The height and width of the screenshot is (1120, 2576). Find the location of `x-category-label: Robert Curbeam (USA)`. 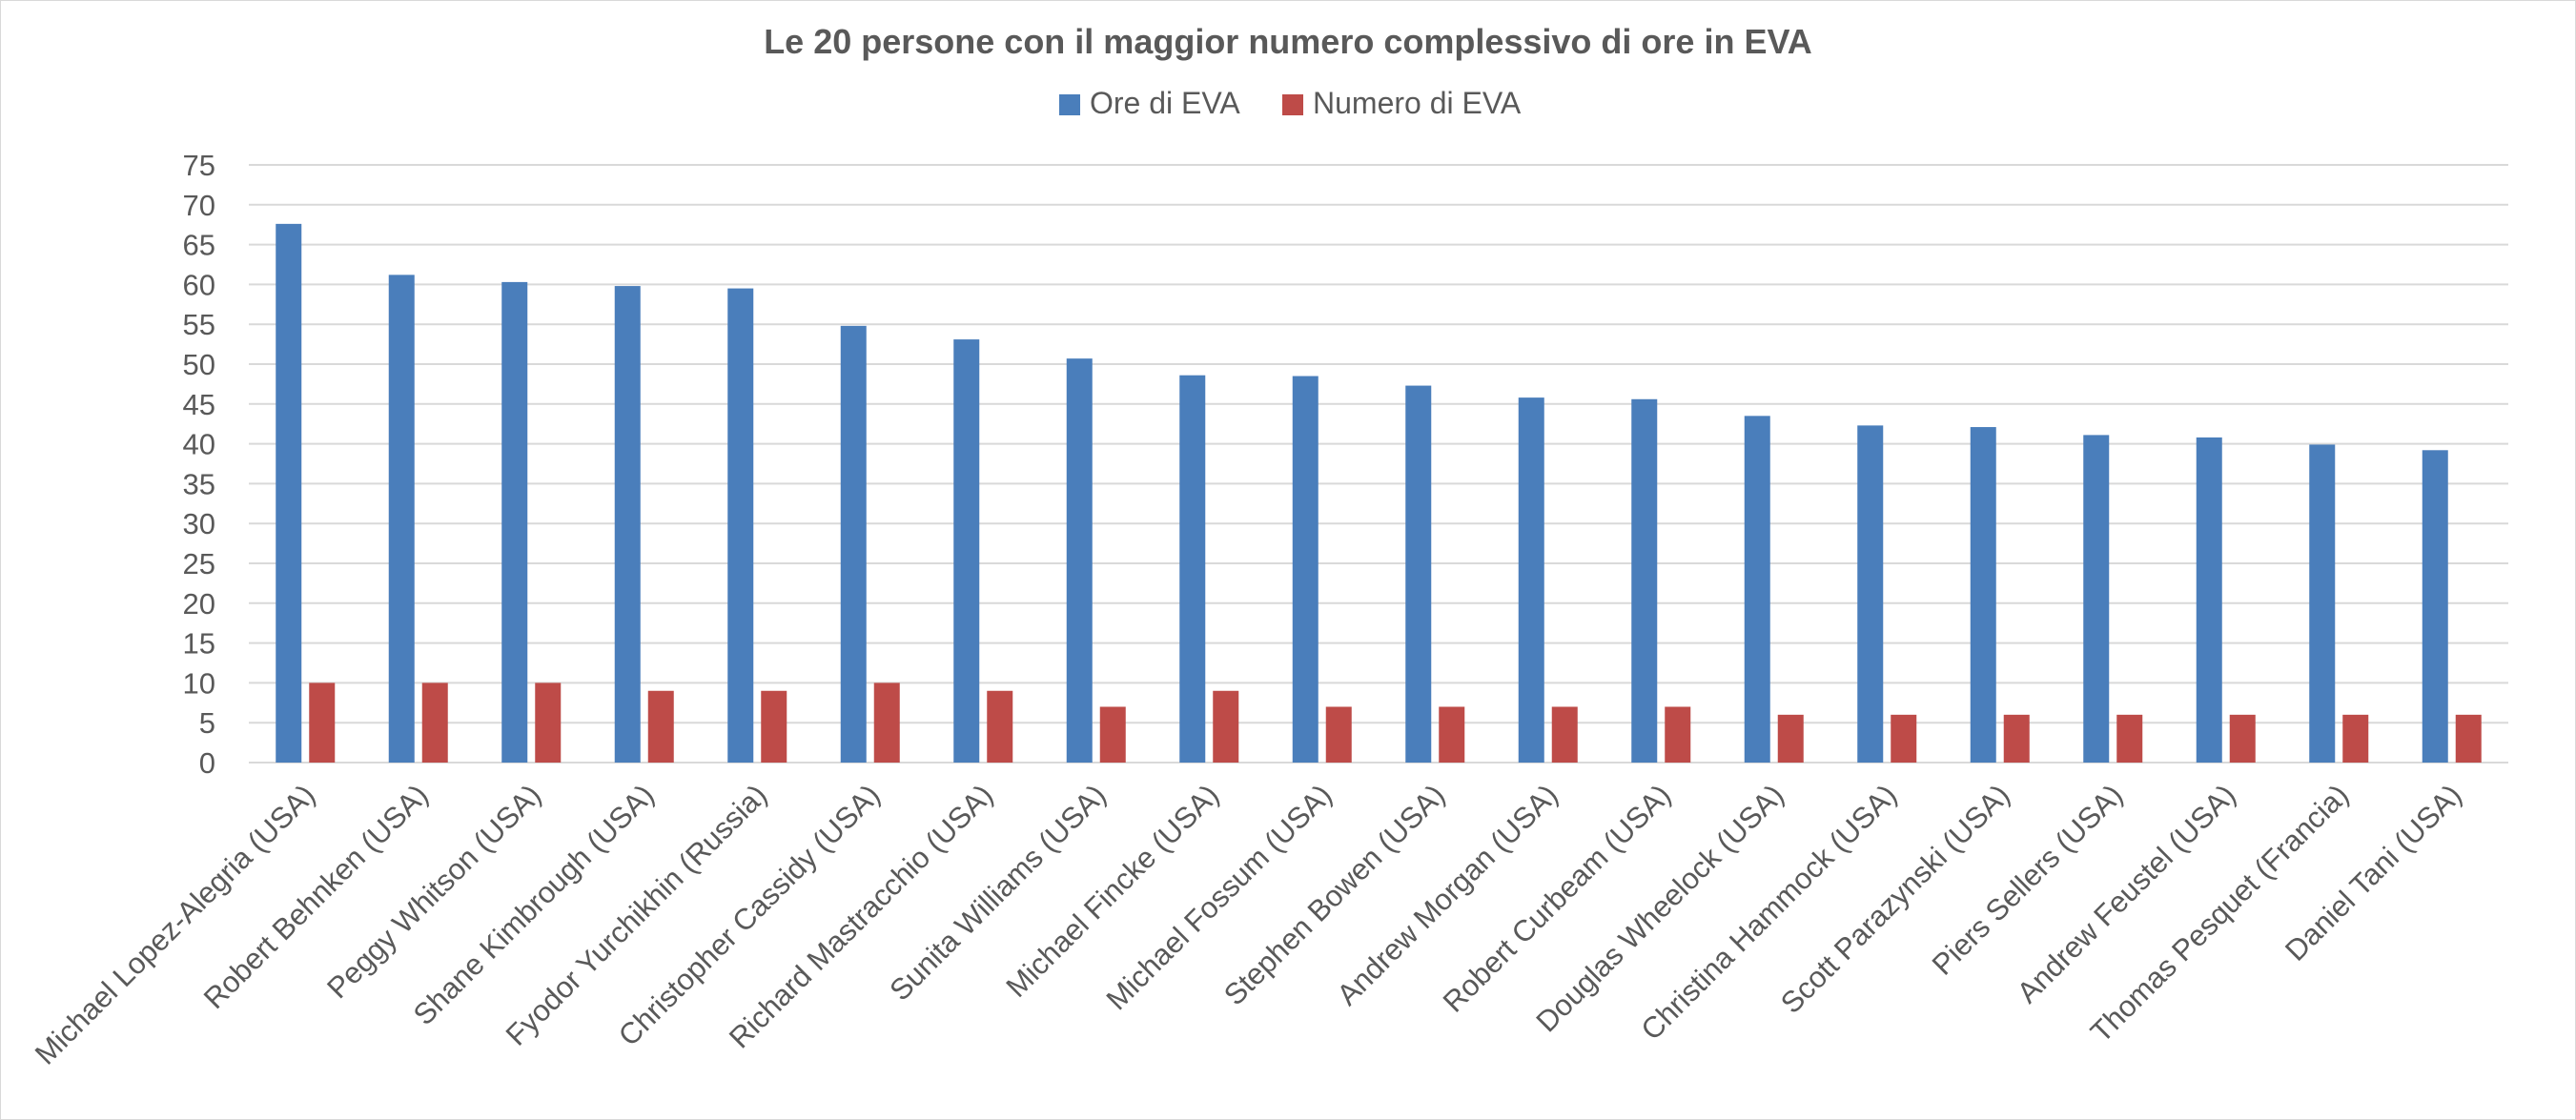

x-category-label: Robert Curbeam (USA) is located at coordinates (1557, 898).